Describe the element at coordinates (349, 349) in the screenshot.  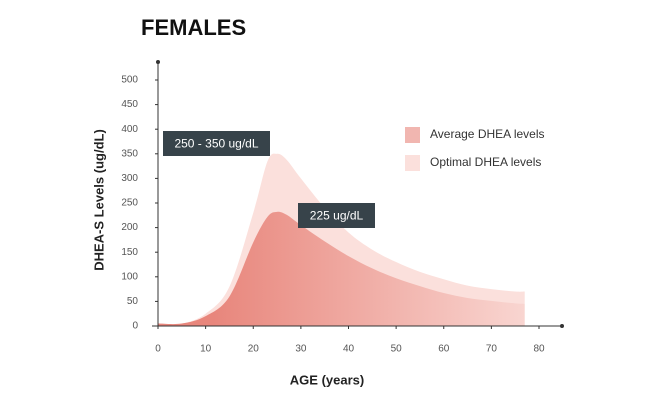
I see `x-tick-label: 40` at that location.